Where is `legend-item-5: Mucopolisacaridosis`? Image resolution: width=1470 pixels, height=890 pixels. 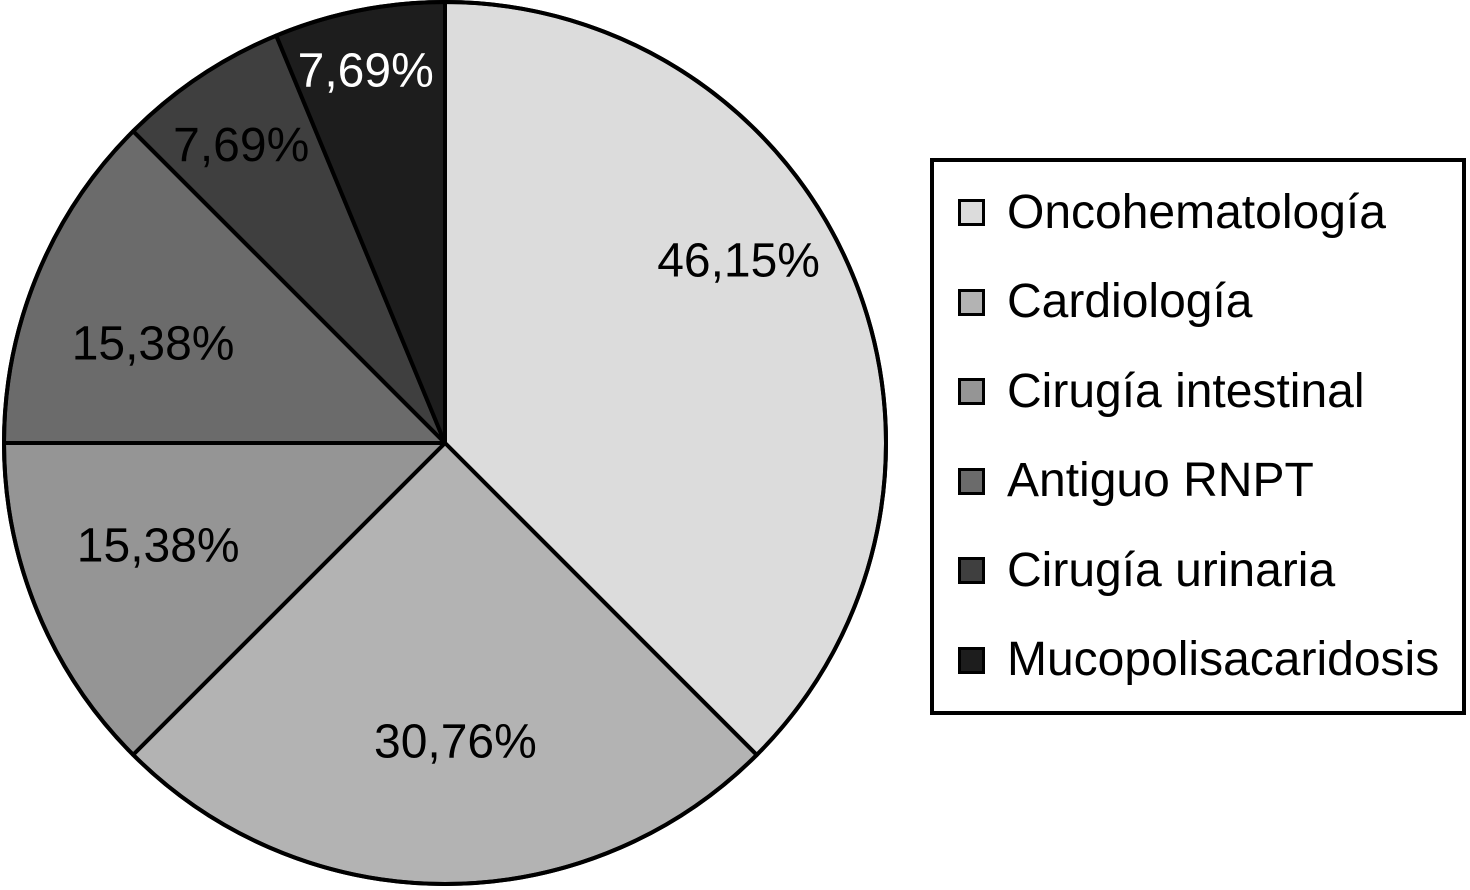 legend-item-5: Mucopolisacaridosis is located at coordinates (1210, 660).